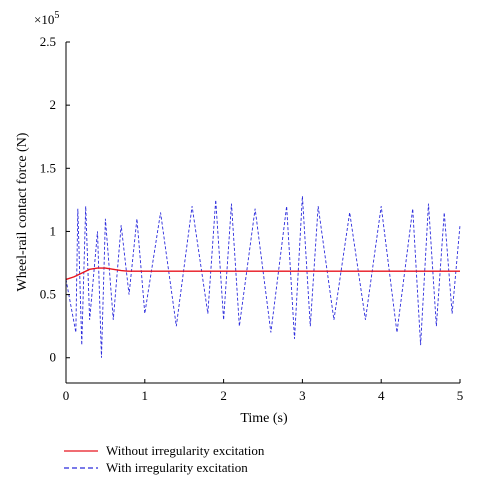 The width and height of the screenshot is (481, 500). Describe the element at coordinates (53, 104) in the screenshot. I see `y-tick-label: 2` at that location.